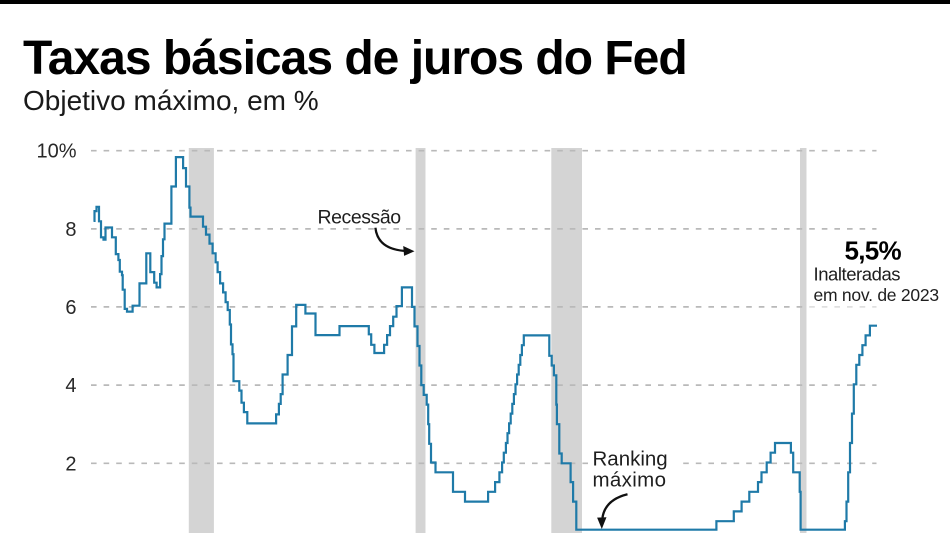  Describe the element at coordinates (876, 295) in the screenshot. I see `svg-text: em nov. de 2023` at that location.